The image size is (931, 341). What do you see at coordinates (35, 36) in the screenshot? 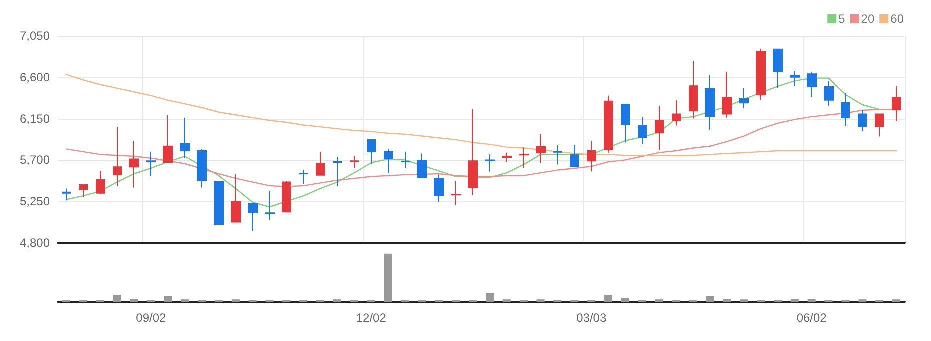
I see `y-tick-label: 7,050` at bounding box center [35, 36].